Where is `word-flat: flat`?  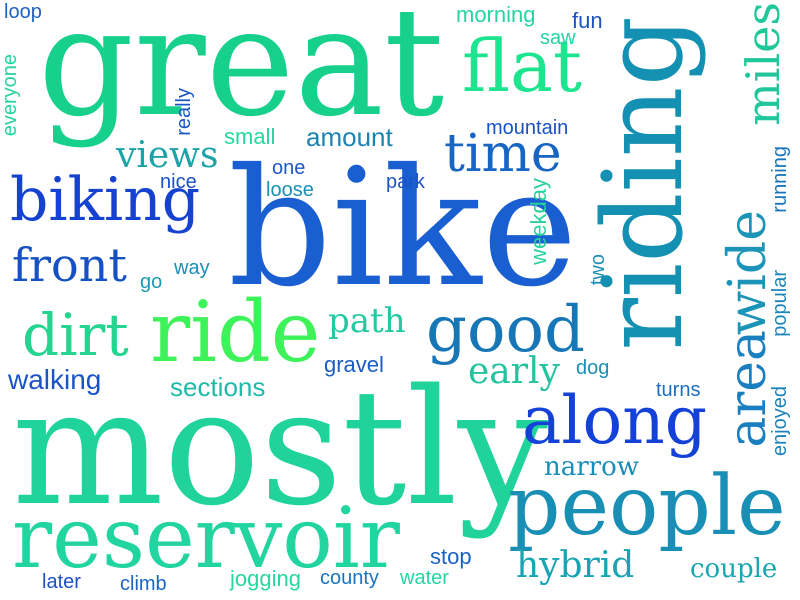
word-flat: flat is located at coordinates (522, 66).